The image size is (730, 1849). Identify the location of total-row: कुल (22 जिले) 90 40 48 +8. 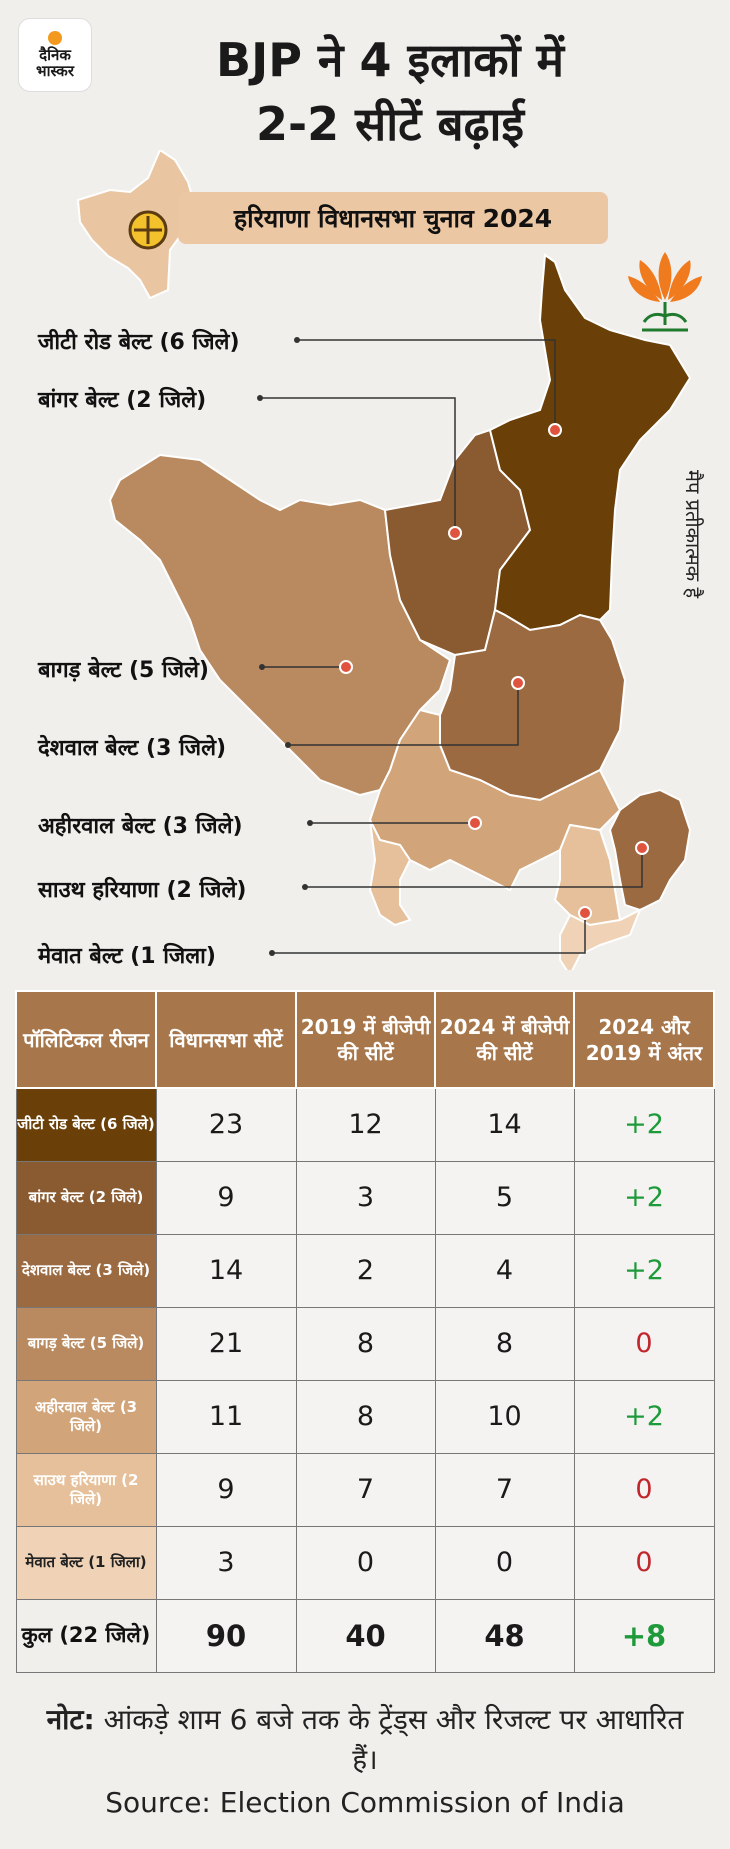
(365, 1635).